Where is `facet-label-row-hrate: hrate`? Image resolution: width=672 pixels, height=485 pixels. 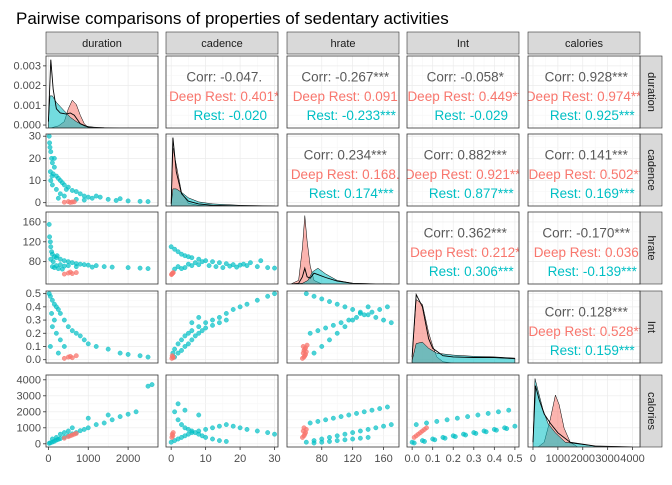 facet-label-row-hrate: hrate is located at coordinates (651, 247).